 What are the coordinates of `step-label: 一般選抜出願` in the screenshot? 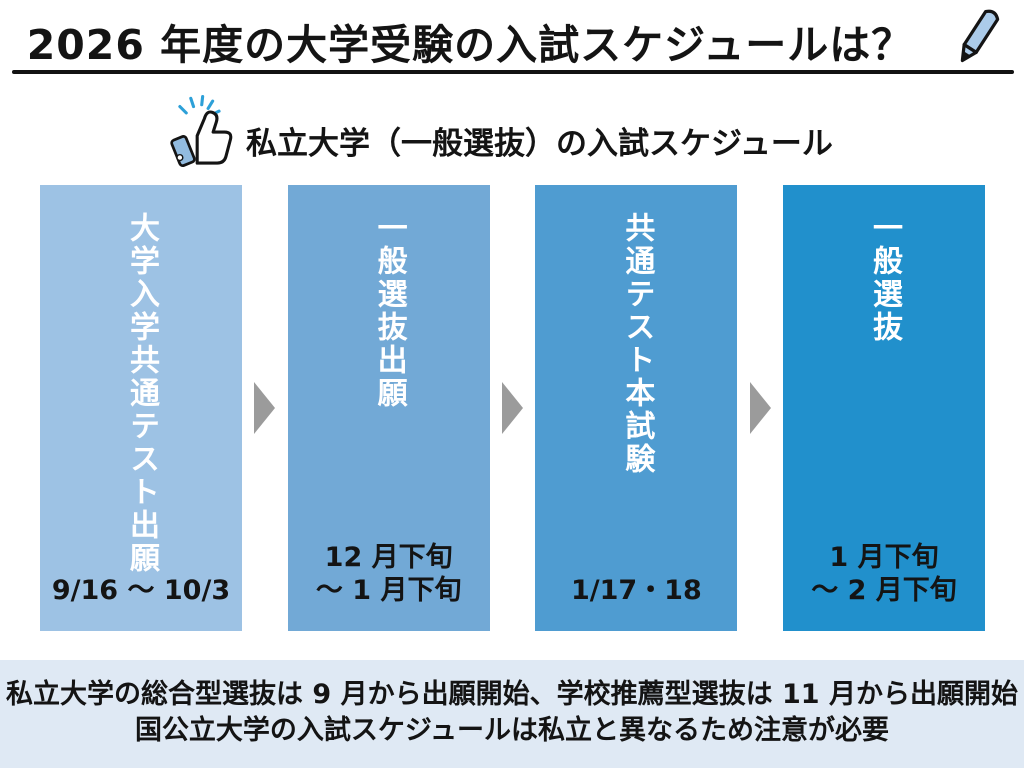 It's located at (389, 311).